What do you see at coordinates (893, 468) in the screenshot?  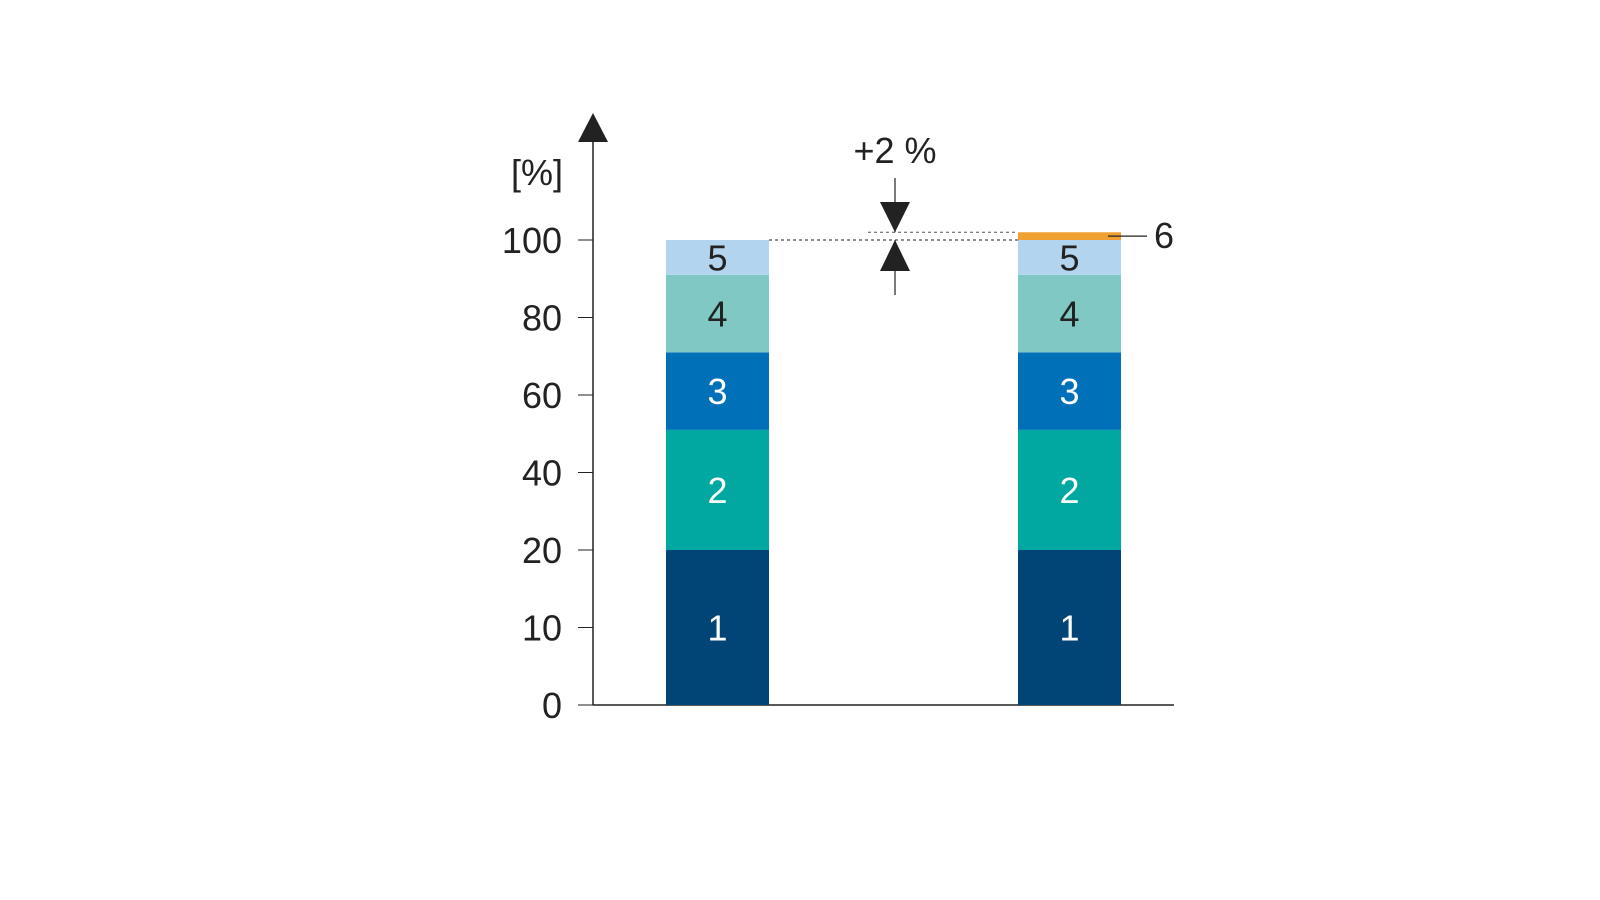 I see `bars: 1 2 3 4 5 1 2 3 4 5` at bounding box center [893, 468].